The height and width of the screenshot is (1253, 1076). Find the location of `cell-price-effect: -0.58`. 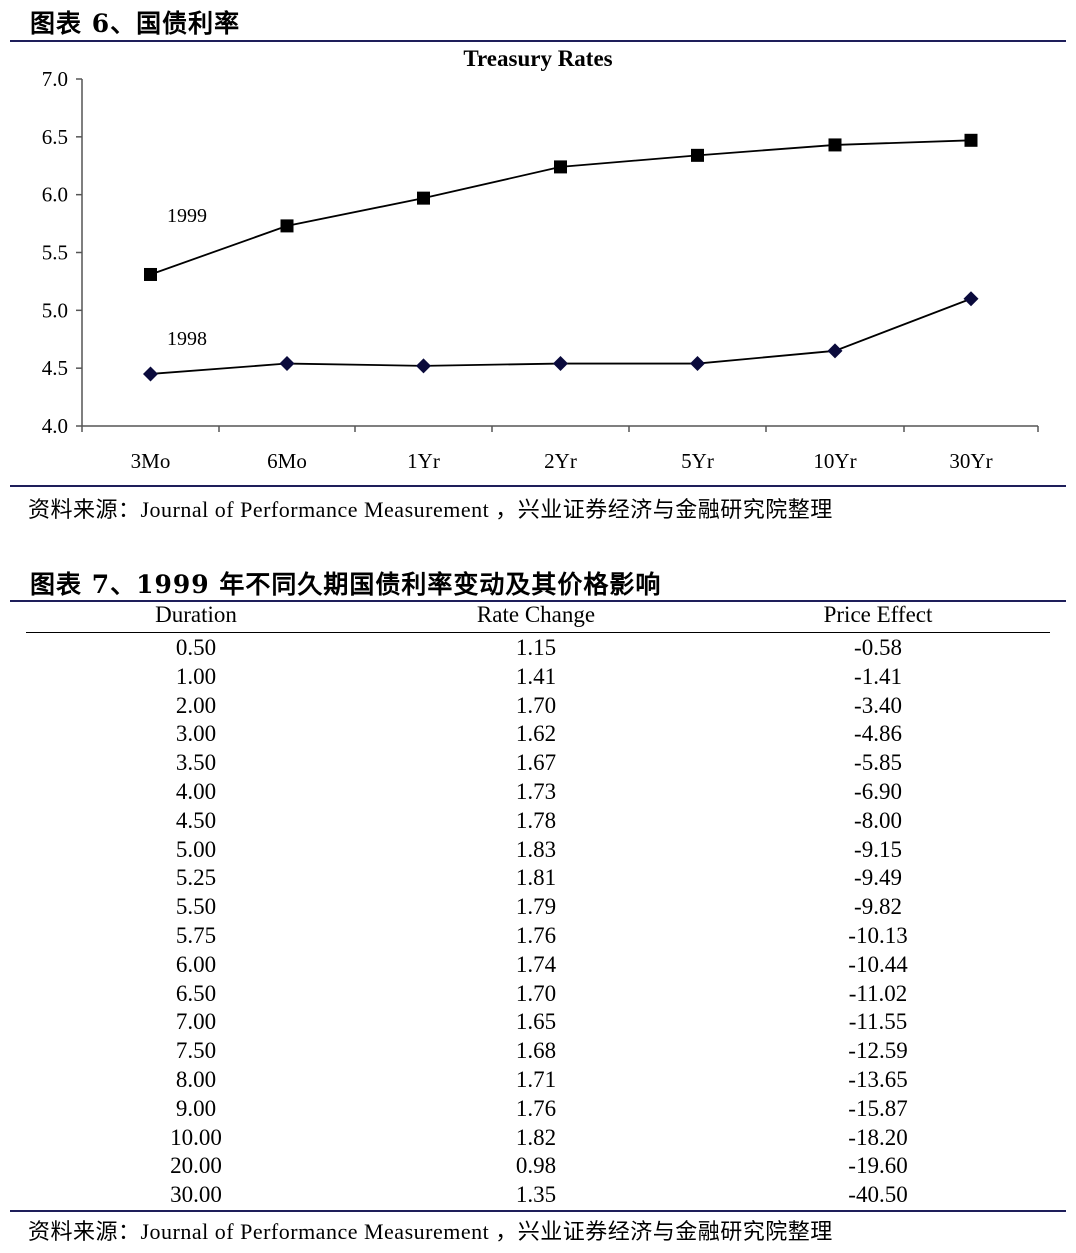

cell-price-effect: -0.58 is located at coordinates (878, 647).